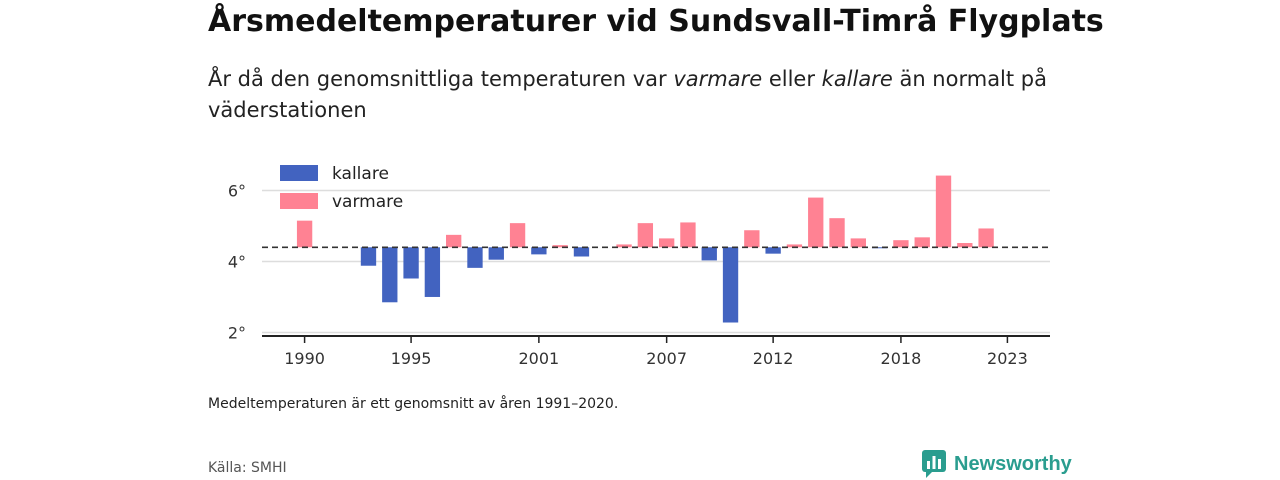  Describe the element at coordinates (237, 261) in the screenshot. I see `y-tick-label: 4°` at that location.